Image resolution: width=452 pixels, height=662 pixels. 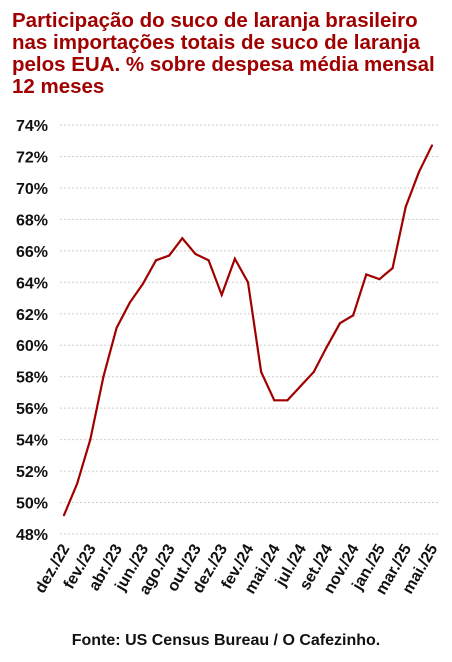 What do you see at coordinates (32, 220) in the screenshot?
I see `y-tick-label: 68%` at bounding box center [32, 220].